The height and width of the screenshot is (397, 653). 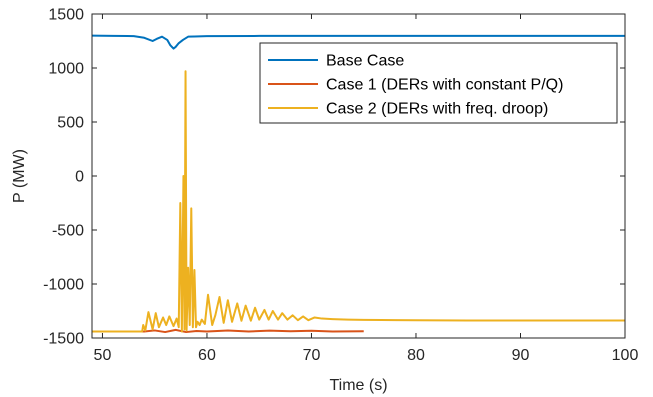 What do you see at coordinates (207, 355) in the screenshot?
I see `x-tick-label: 60` at bounding box center [207, 355].